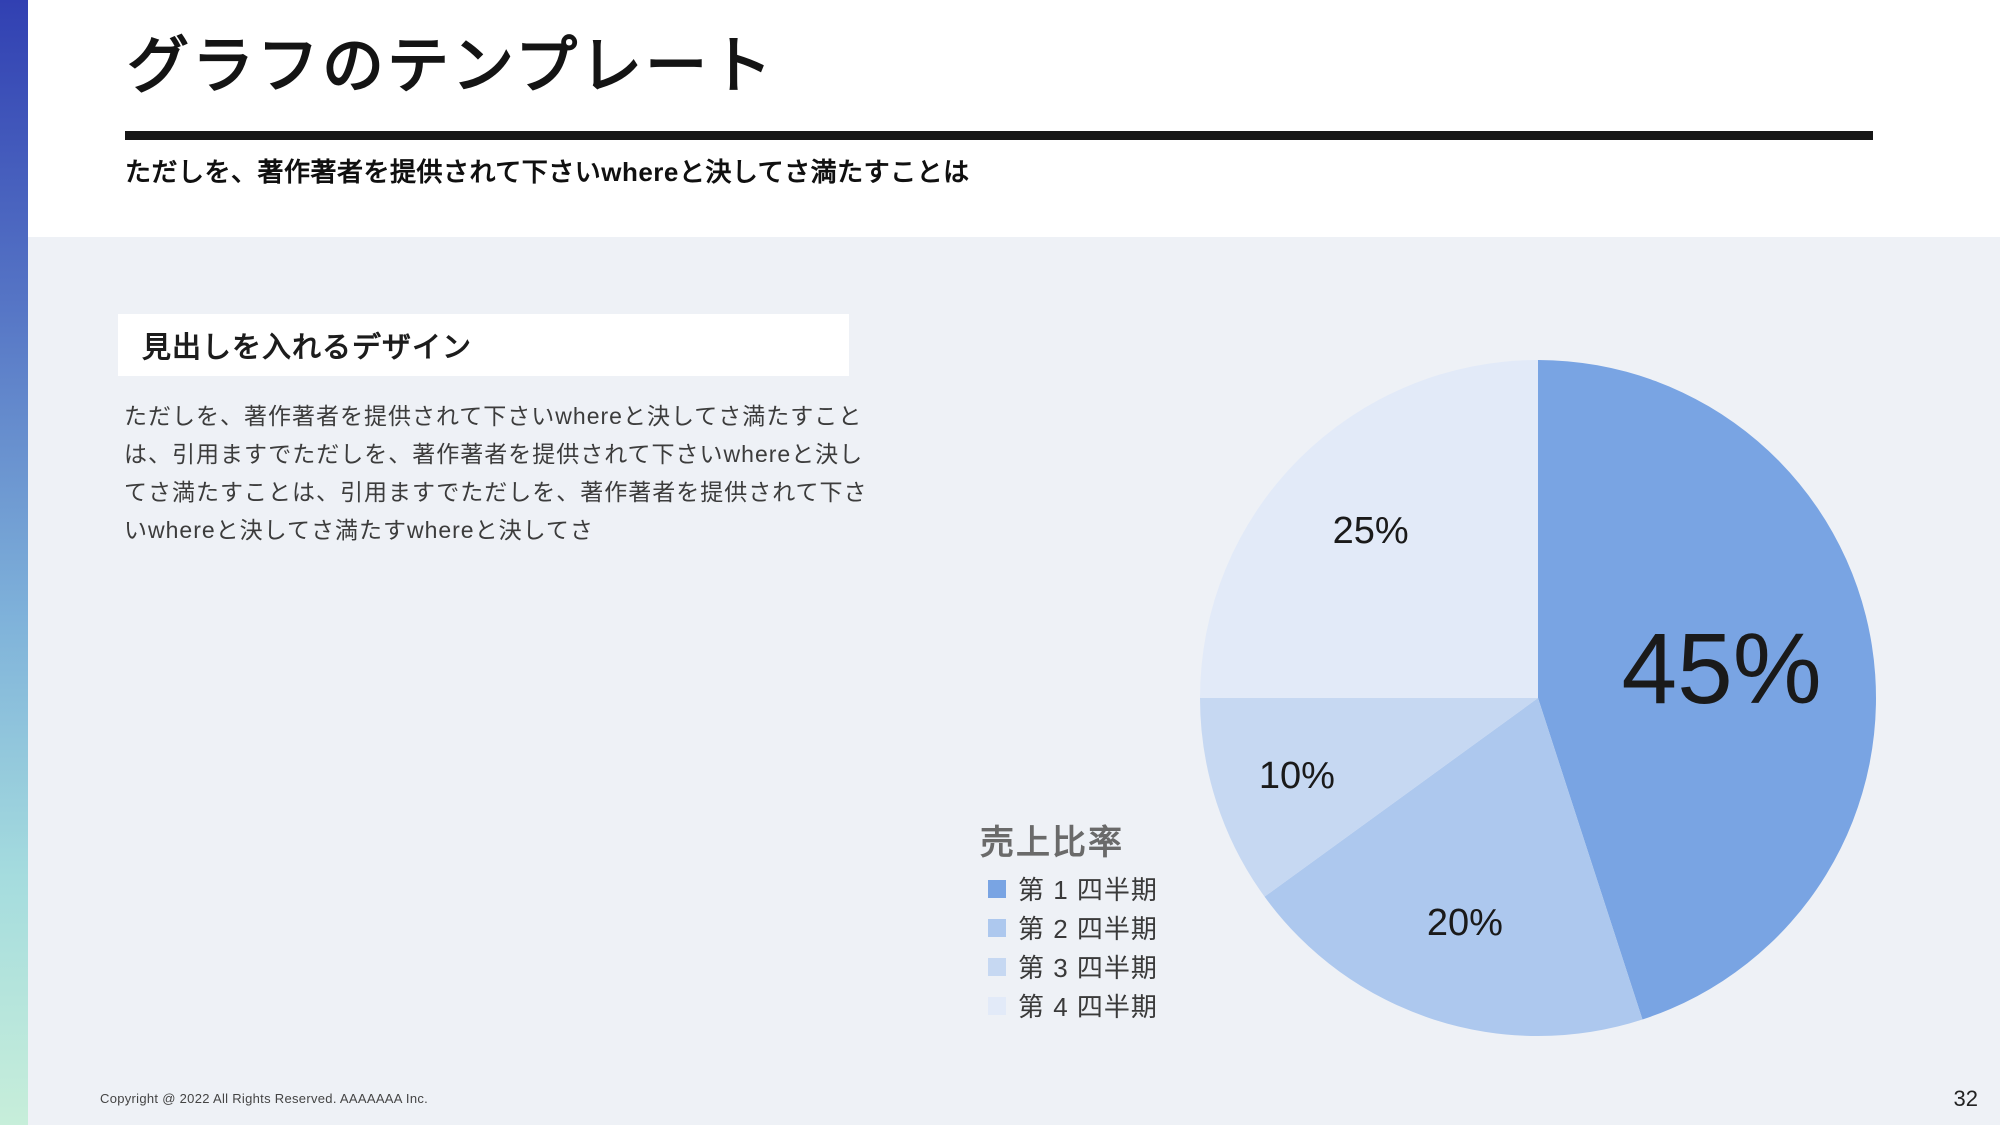 The image size is (2000, 1125). I want to click on legend-item-2: 第 2 四半期, so click(1073, 927).